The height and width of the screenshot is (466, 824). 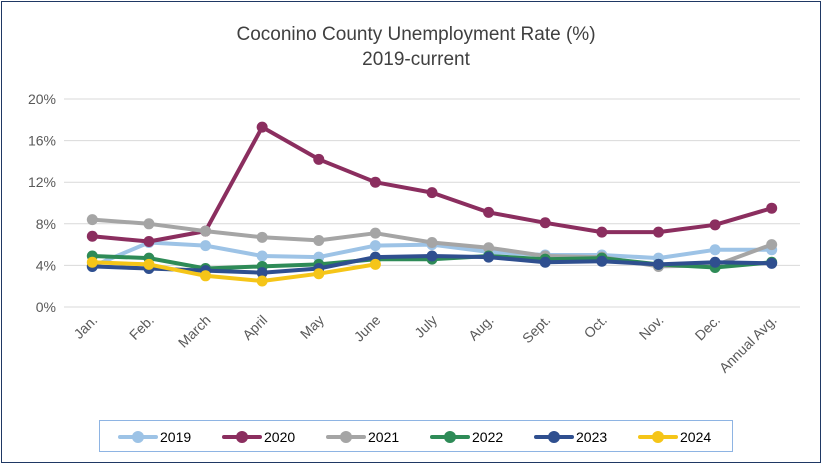 What do you see at coordinates (651, 327) in the screenshot?
I see `x-tick-label: Nov.` at bounding box center [651, 327].